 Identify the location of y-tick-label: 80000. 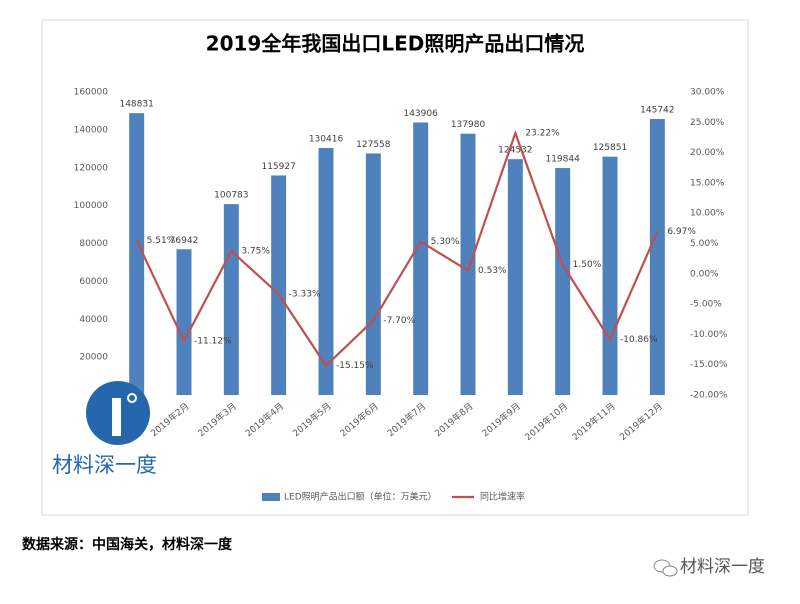
(93, 244).